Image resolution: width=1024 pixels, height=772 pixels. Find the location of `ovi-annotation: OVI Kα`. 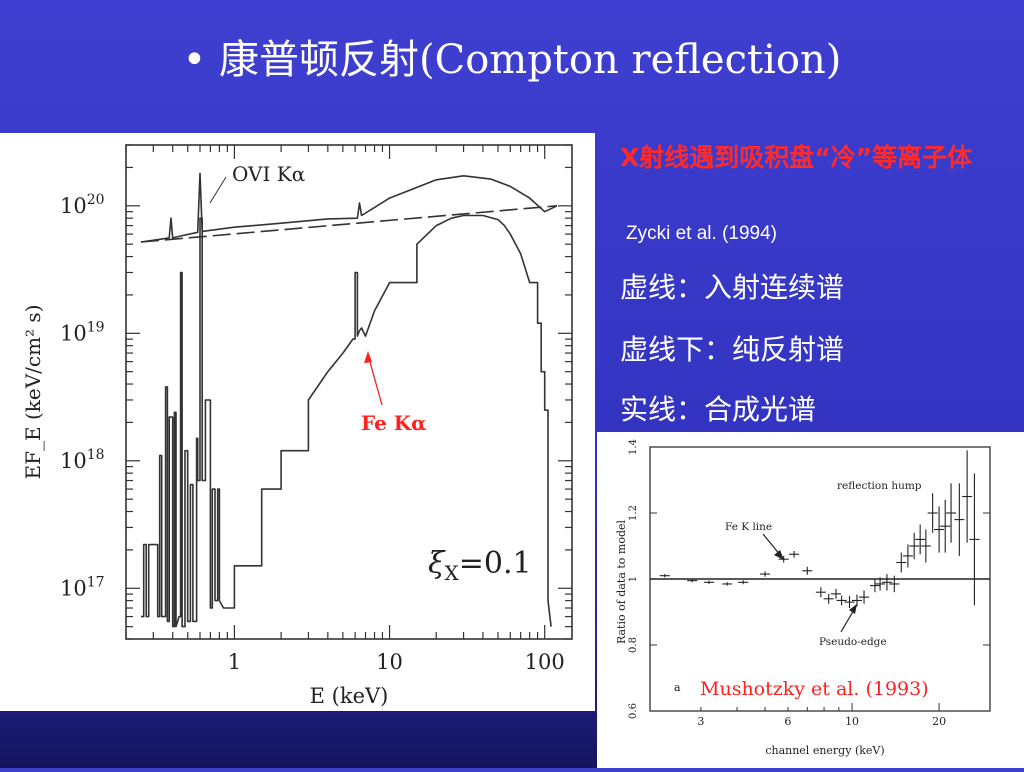

ovi-annotation: OVI Kα is located at coordinates (268, 174).